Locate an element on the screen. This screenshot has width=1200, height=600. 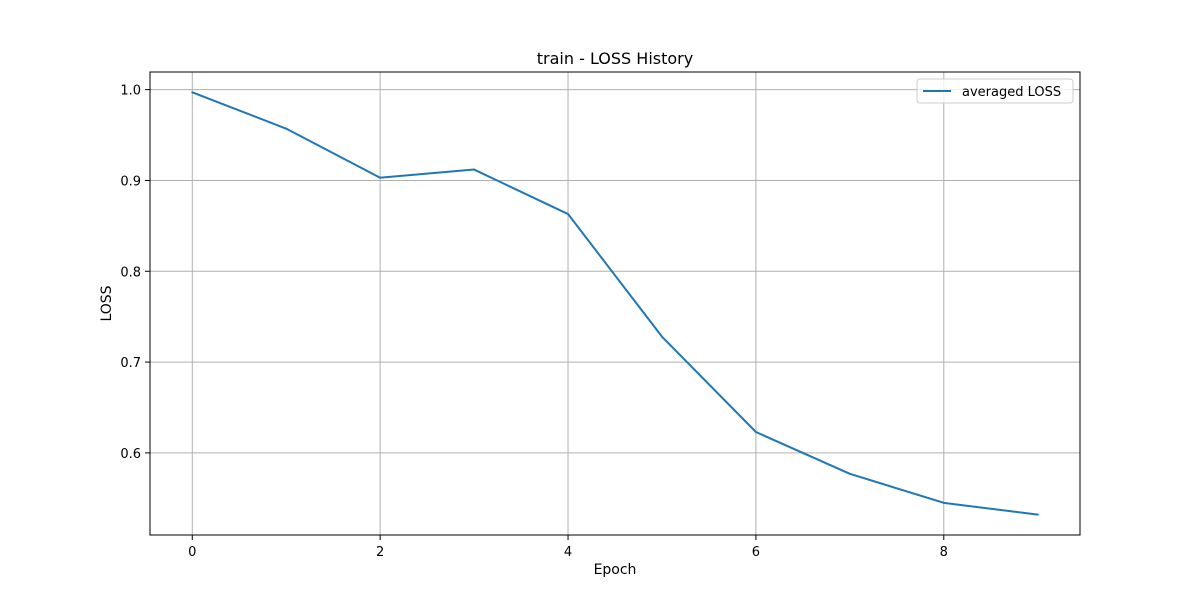
y-tick-label: 0.7 is located at coordinates (130, 363).